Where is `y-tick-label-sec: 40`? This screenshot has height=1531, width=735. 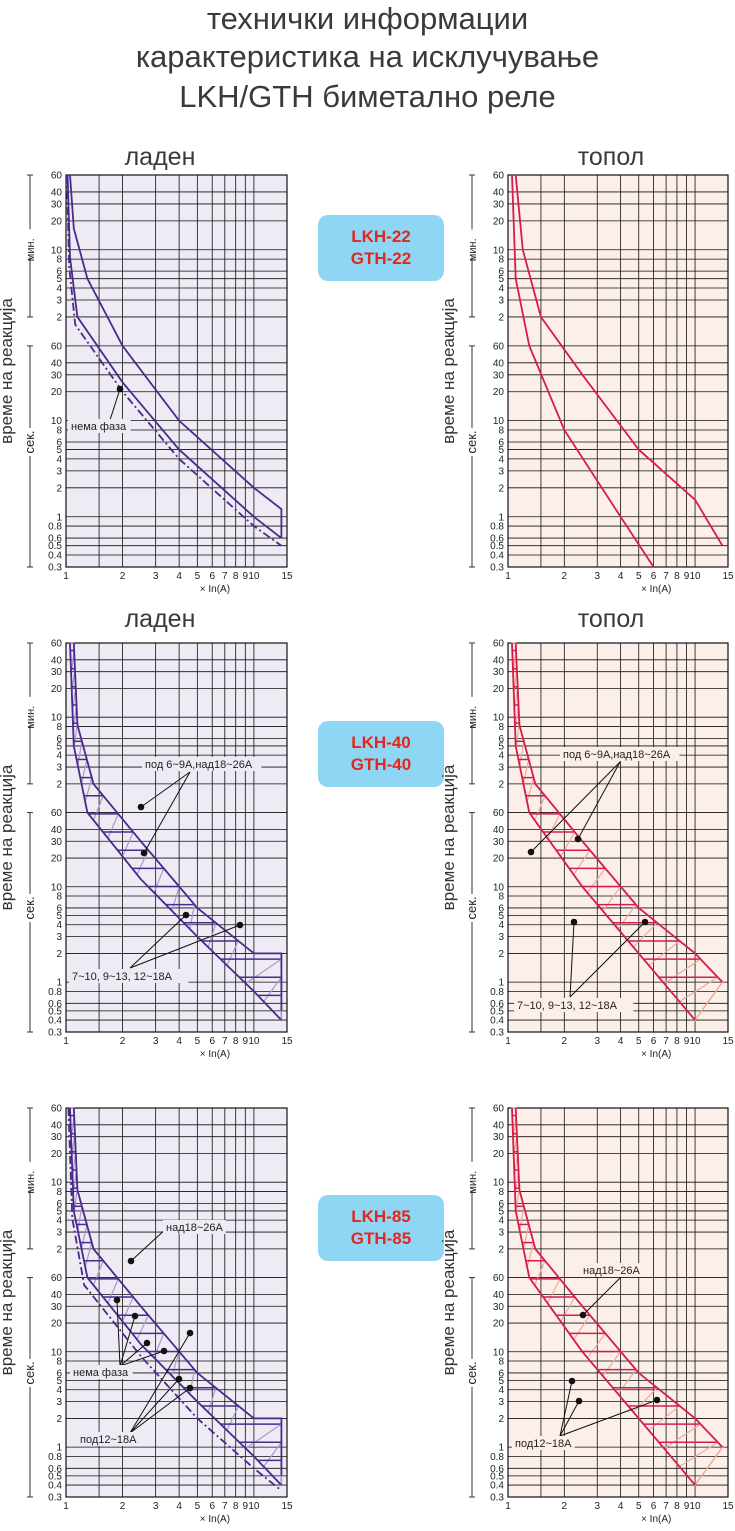
y-tick-label-sec: 40 is located at coordinates (499, 830).